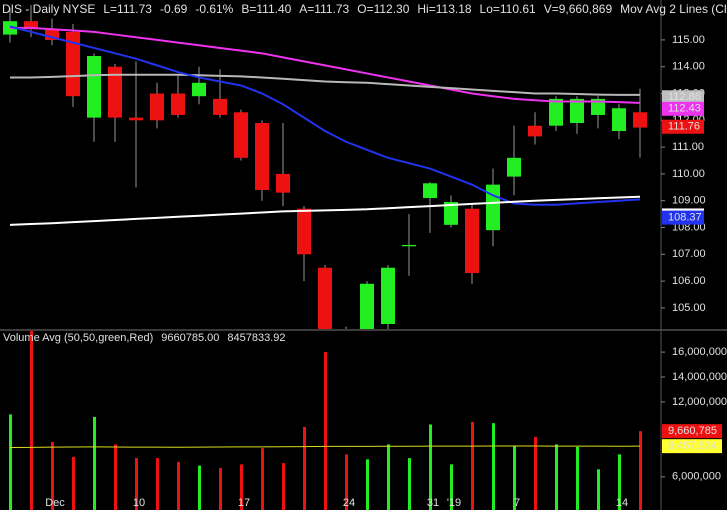 This screenshot has height=510, width=727. I want to click on x-tick-label: 7, so click(517, 503).